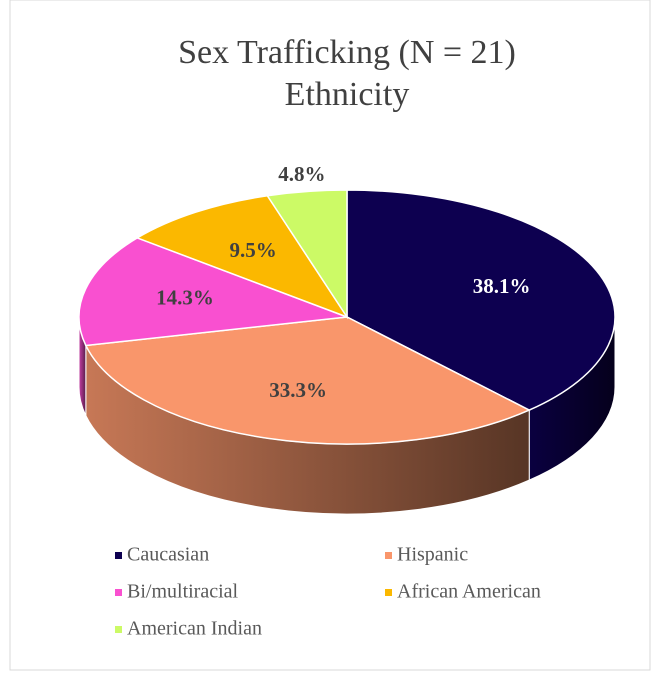 This screenshot has width=655, height=675. What do you see at coordinates (432, 555) in the screenshot?
I see `legend-label: Hispanic` at bounding box center [432, 555].